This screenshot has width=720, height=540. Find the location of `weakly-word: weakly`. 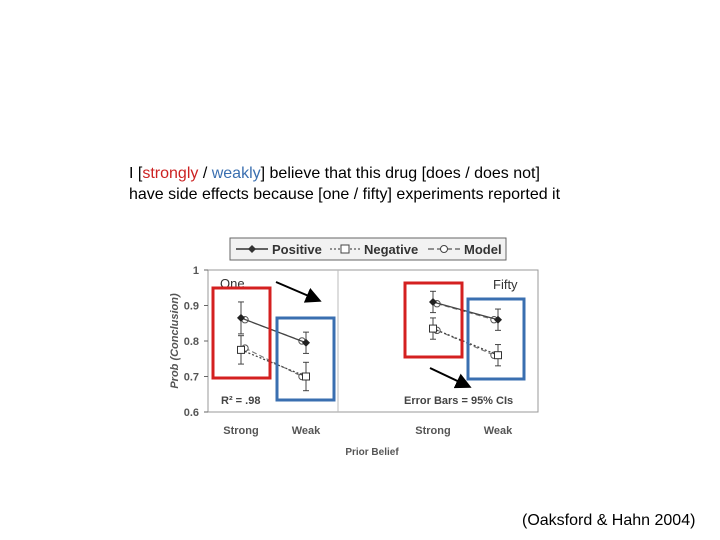

weakly-word: weakly is located at coordinates (236, 173).